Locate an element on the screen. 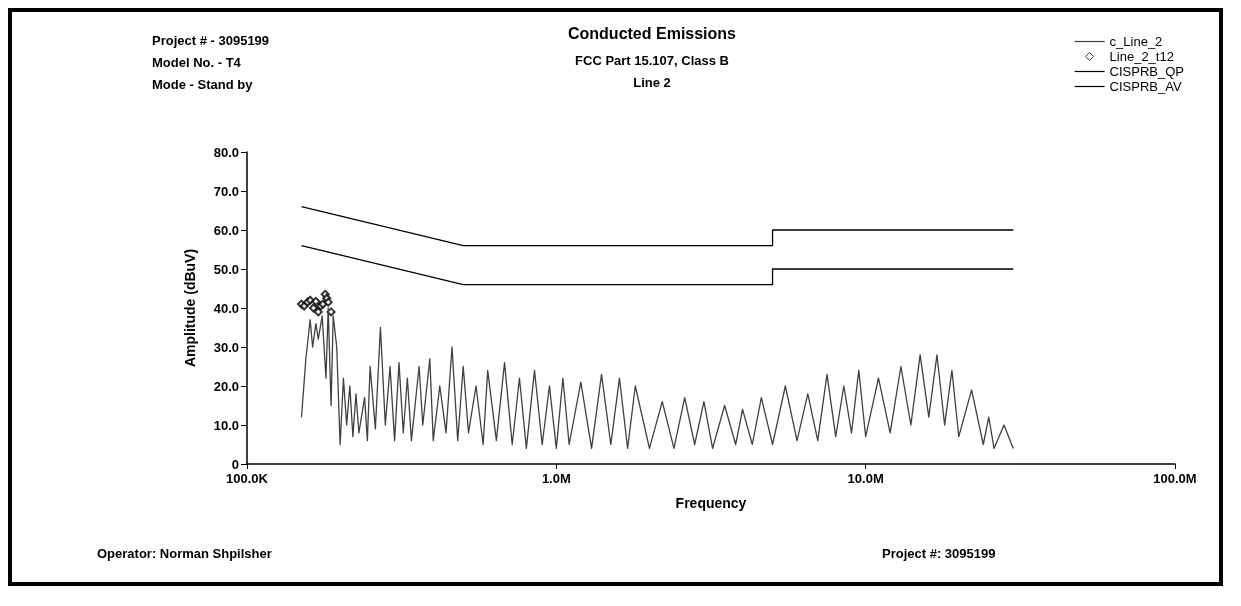 This screenshot has width=1241, height=606. y-tick-label: 10.0 is located at coordinates (226, 425).